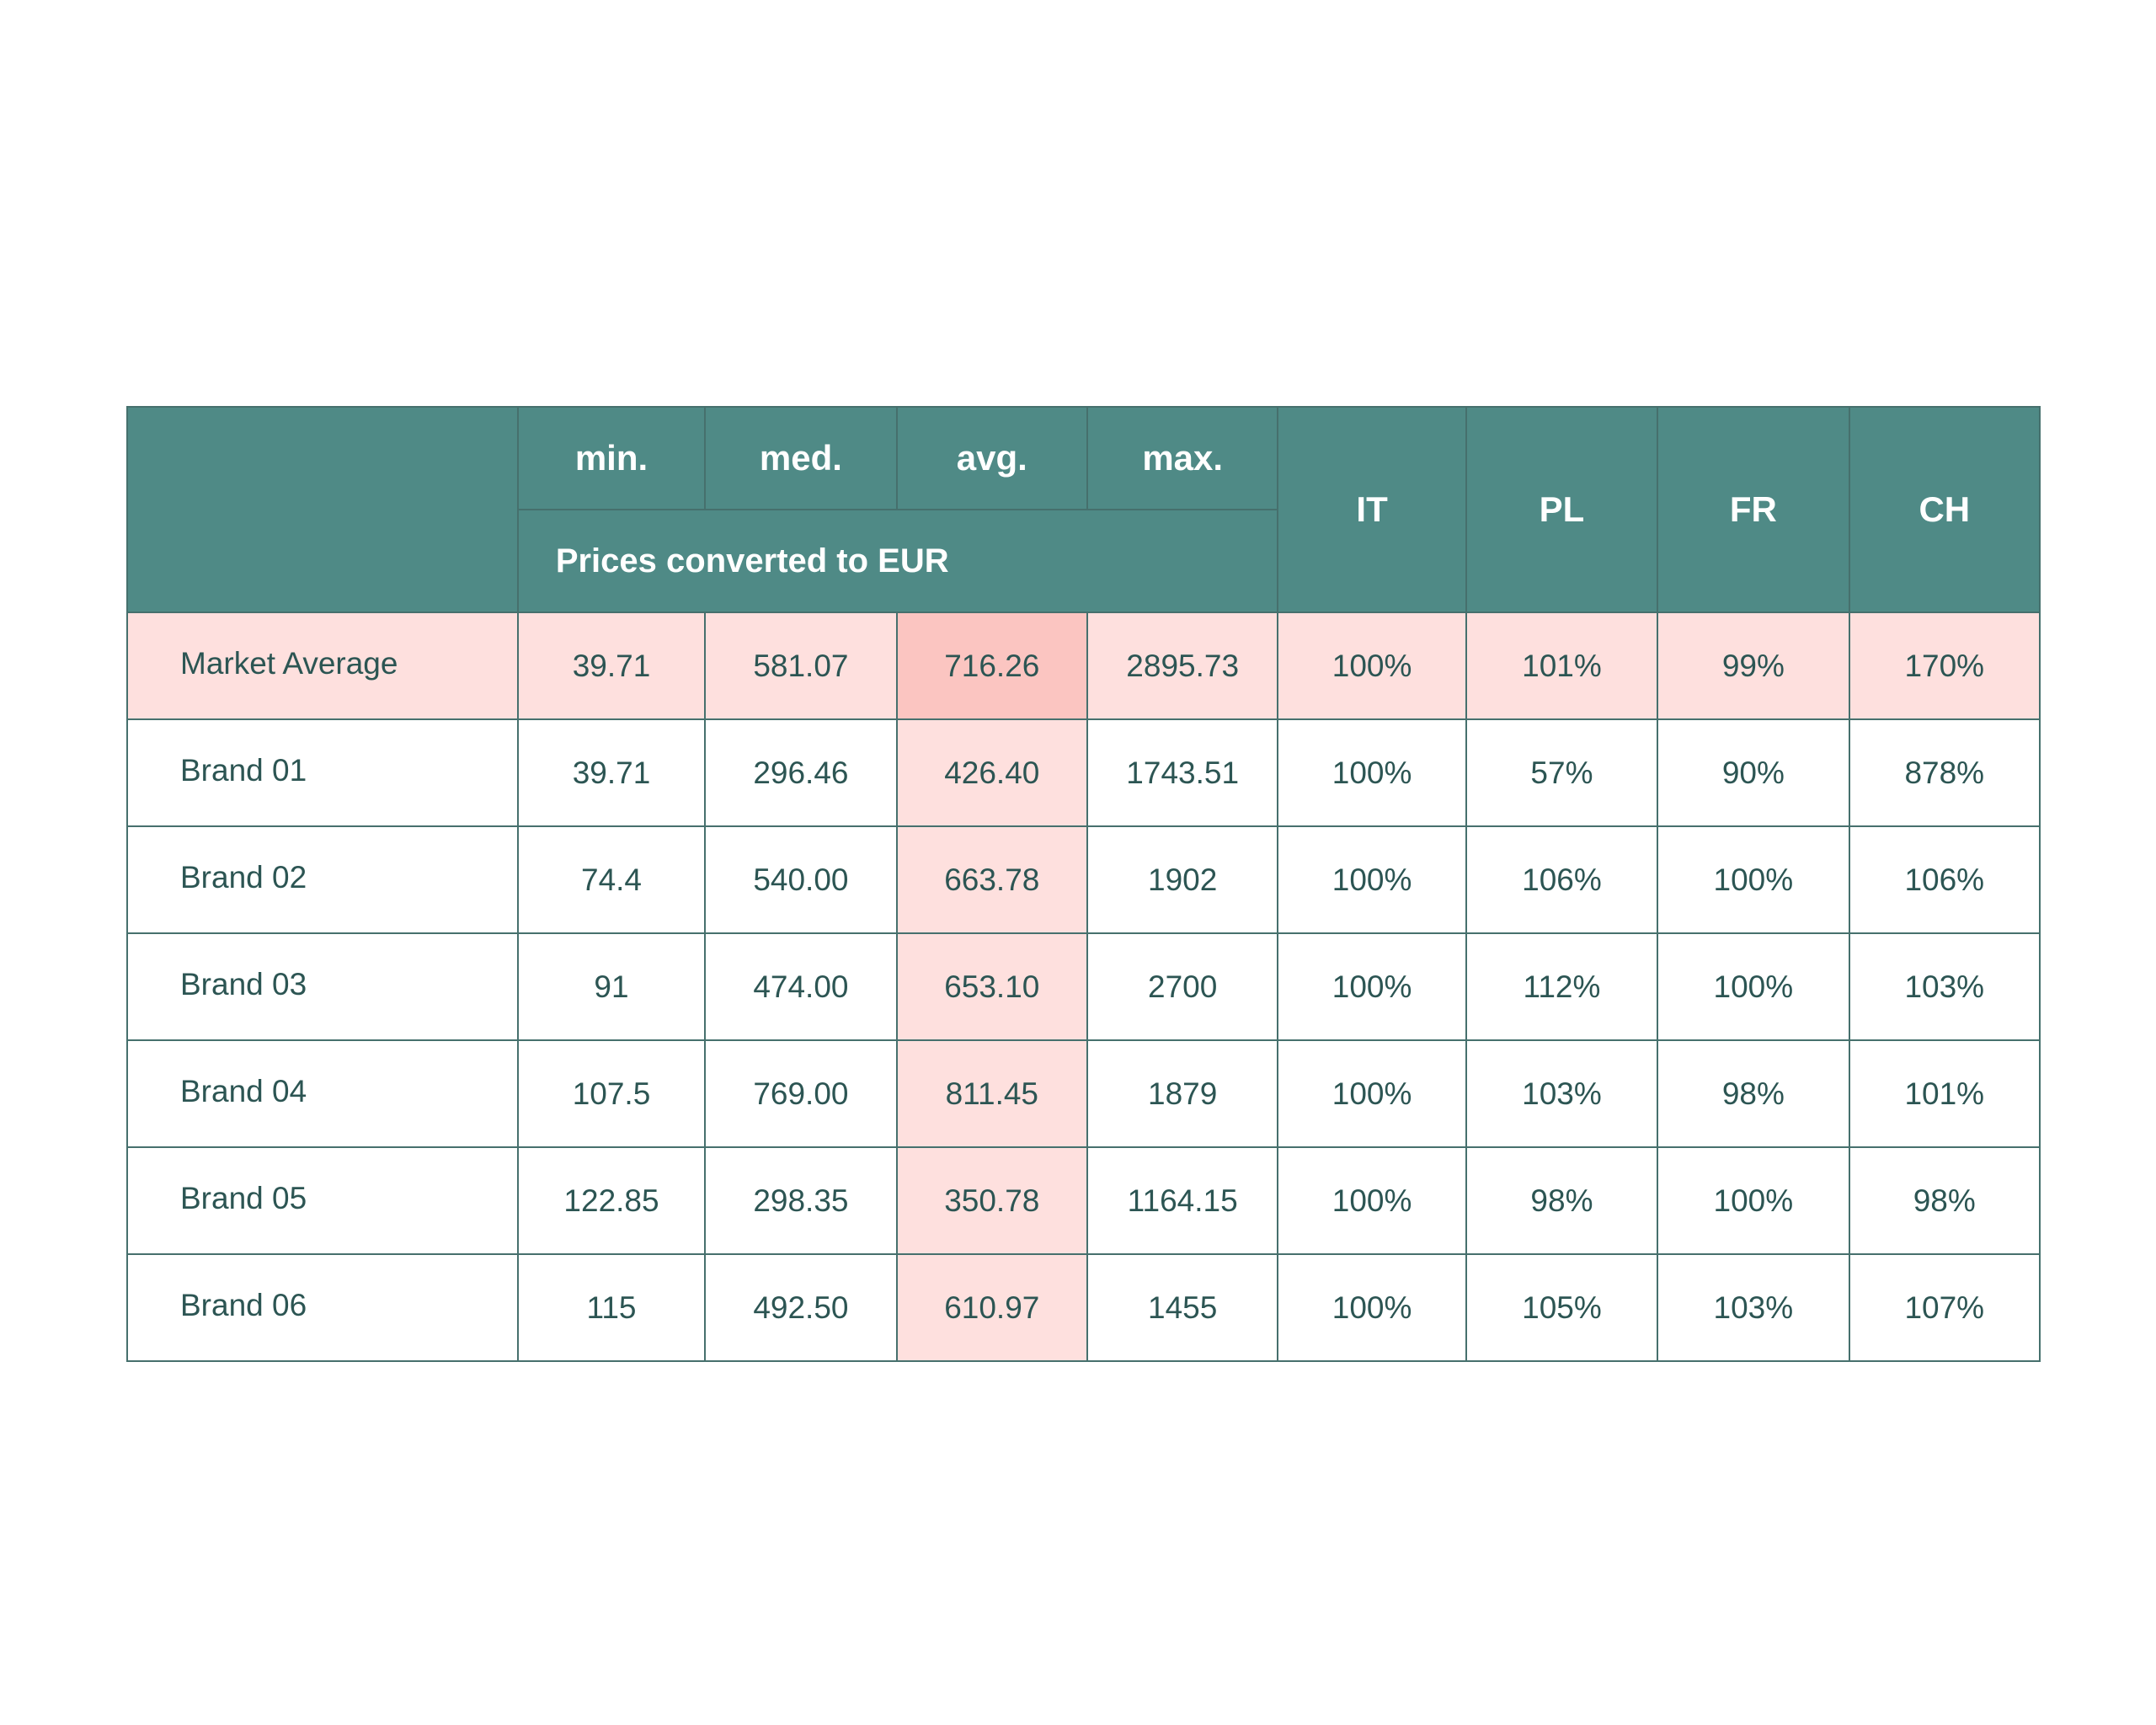 The height and width of the screenshot is (1725, 2156). What do you see at coordinates (801, 1307) in the screenshot?
I see `cell-med: 492.50` at bounding box center [801, 1307].